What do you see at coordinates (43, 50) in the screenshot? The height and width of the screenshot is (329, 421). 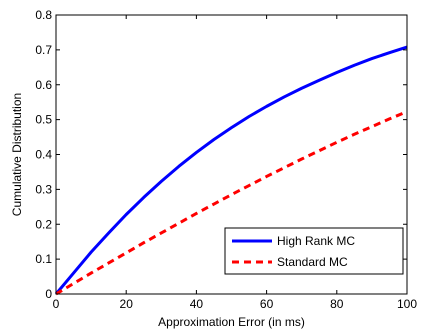 I see `y-tick-label: 0.7` at bounding box center [43, 50].